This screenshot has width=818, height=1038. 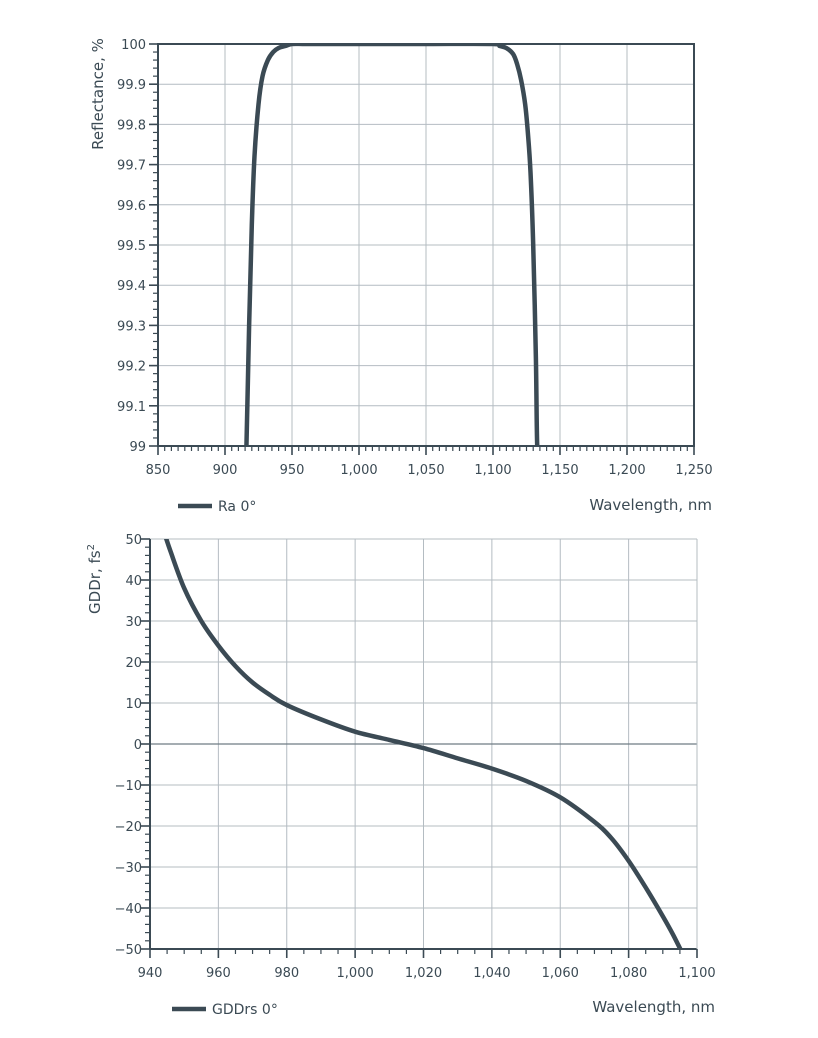 I want to click on x-tick-label: 950, so click(x=292, y=470).